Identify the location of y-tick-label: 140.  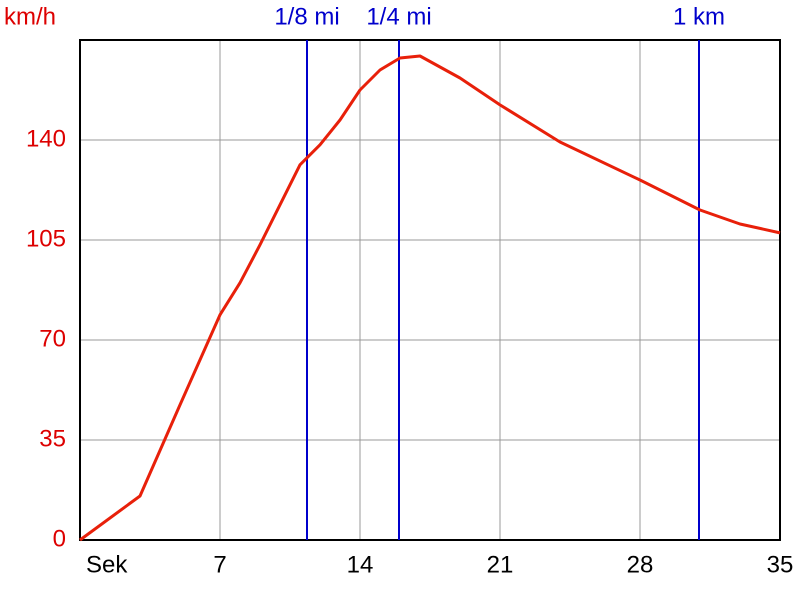
(46, 138).